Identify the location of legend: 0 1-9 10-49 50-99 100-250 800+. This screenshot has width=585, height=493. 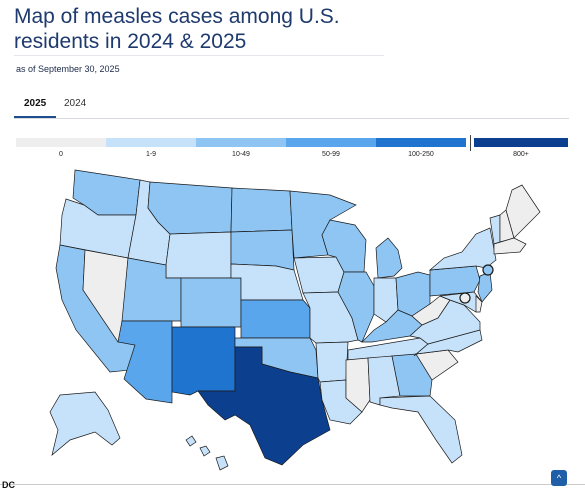
(292, 148).